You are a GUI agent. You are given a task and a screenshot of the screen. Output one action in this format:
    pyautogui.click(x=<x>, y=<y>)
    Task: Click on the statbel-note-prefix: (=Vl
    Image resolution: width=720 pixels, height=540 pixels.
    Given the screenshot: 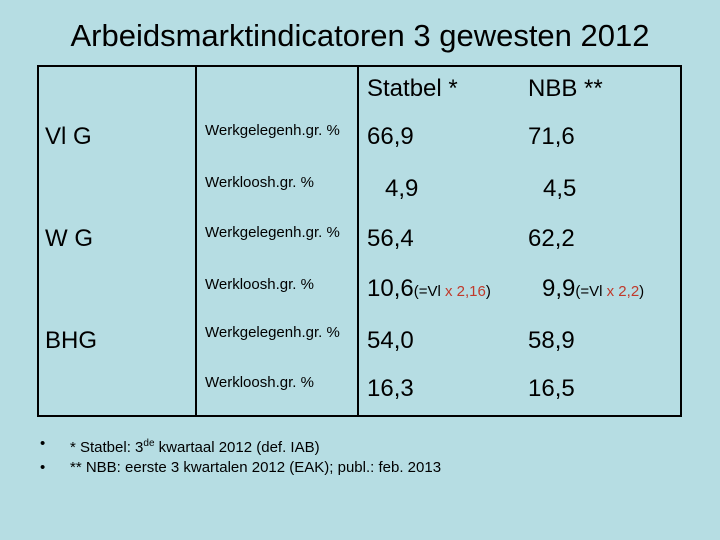 What is the action you would take?
    pyautogui.click(x=429, y=291)
    